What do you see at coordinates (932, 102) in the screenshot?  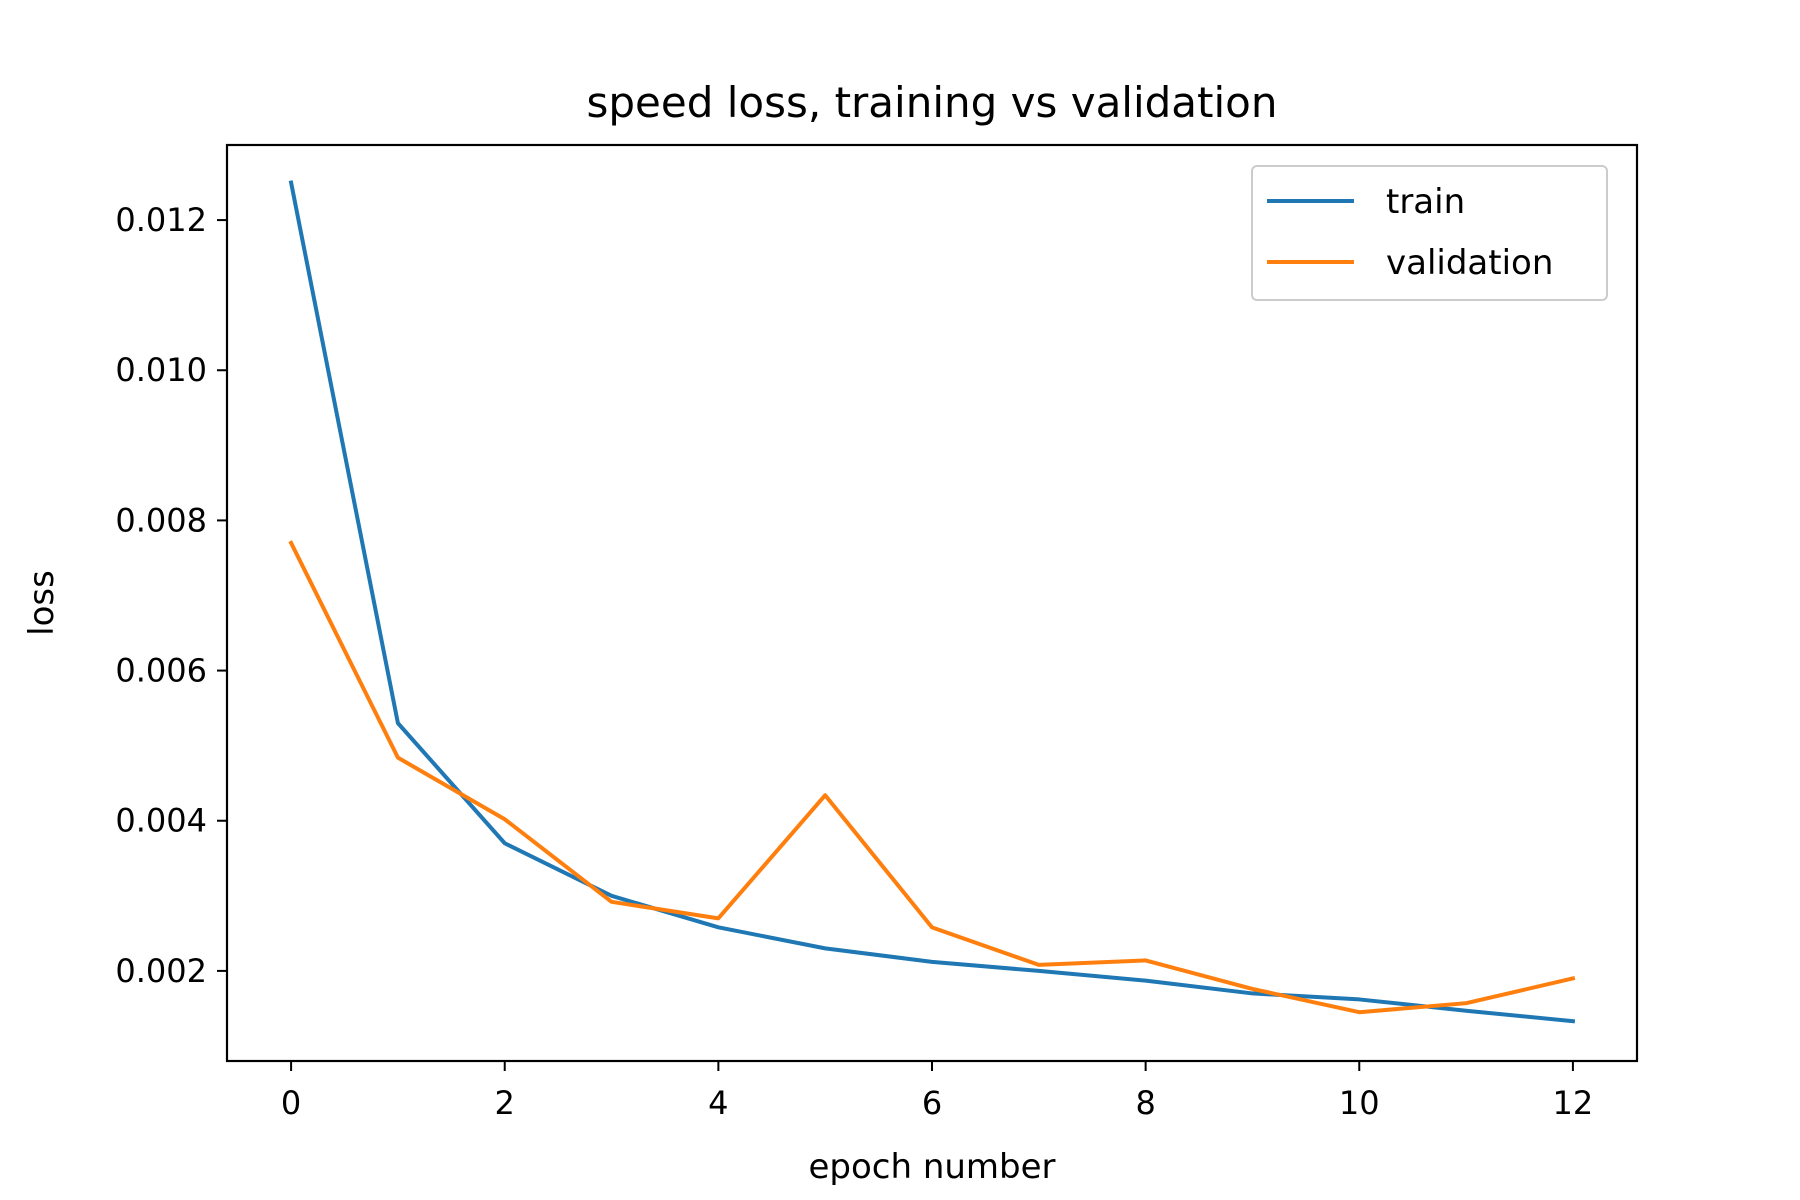 I see `chart-title: speed loss, training vs validation` at bounding box center [932, 102].